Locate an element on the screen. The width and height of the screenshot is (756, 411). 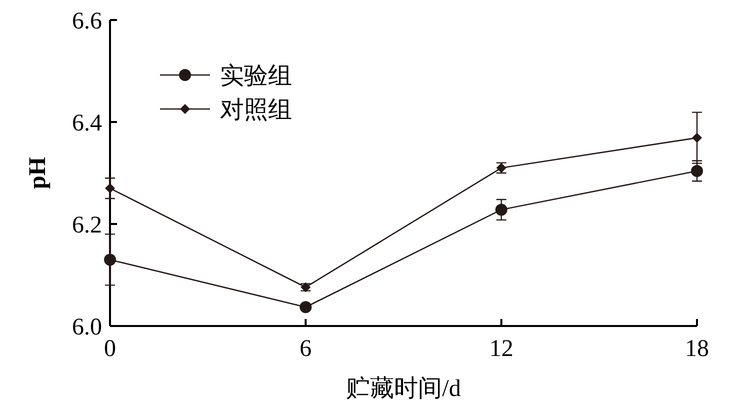
y-tick-label: 6.4 is located at coordinates (87, 123).